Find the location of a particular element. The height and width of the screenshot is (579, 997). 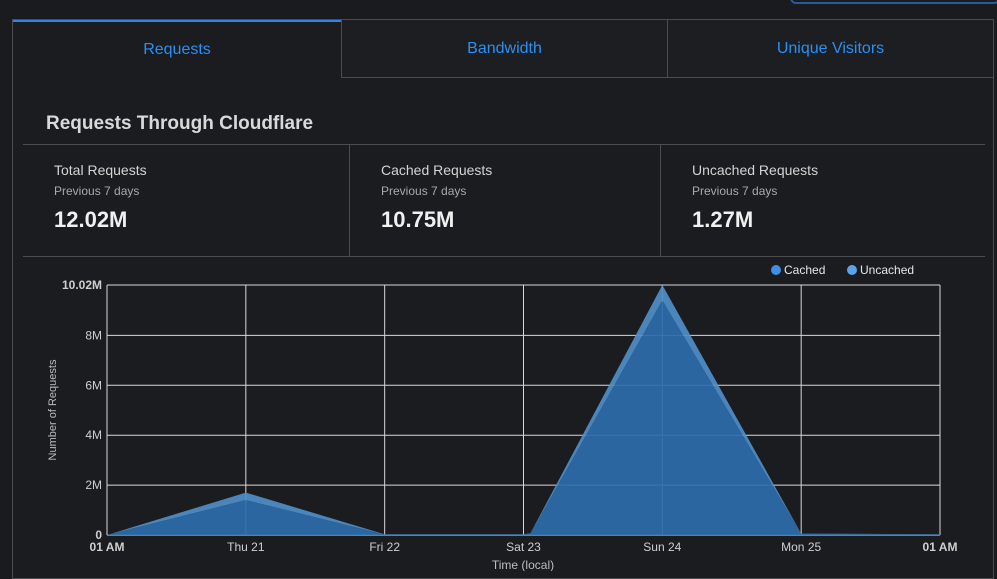

x-tick-label: Sun 24 is located at coordinates (662, 547).